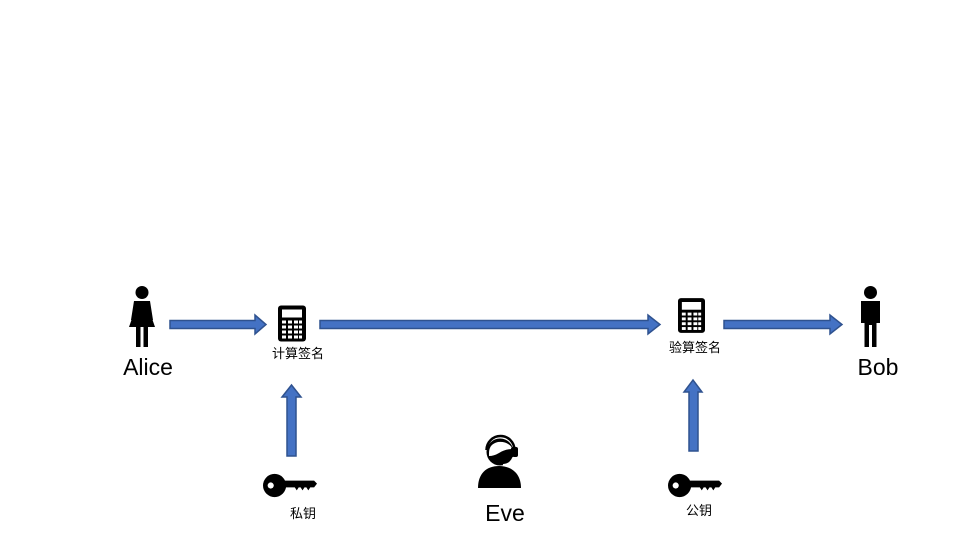  I want to click on arrow-alice-to-compute, so click(218, 324).